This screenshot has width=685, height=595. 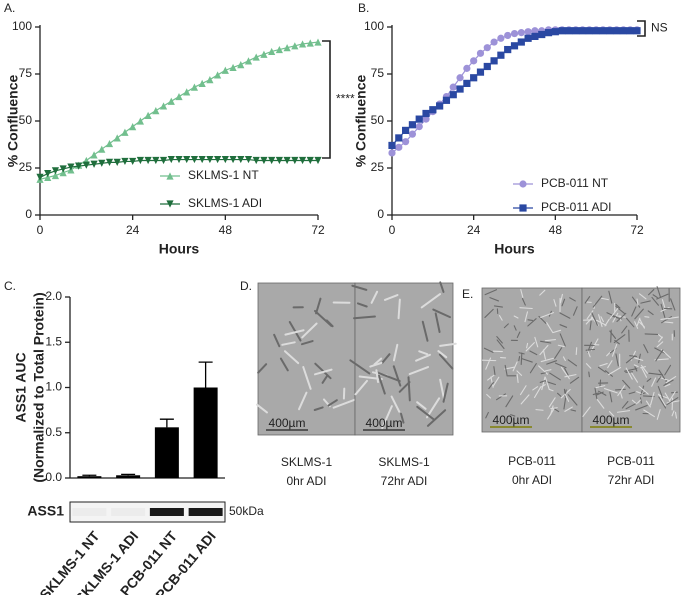 I want to click on x-axis-label: Hours, so click(x=514, y=249).